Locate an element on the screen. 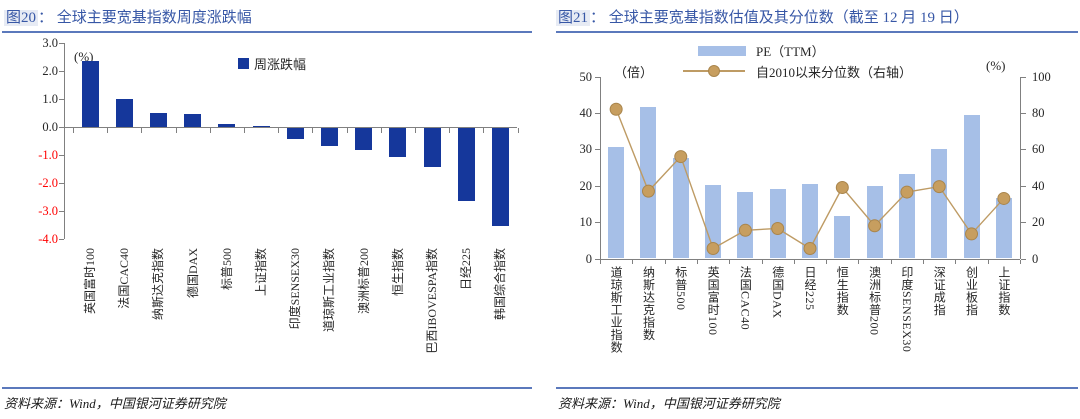  right-y-tick-label: 20 is located at coordinates (1038, 222).